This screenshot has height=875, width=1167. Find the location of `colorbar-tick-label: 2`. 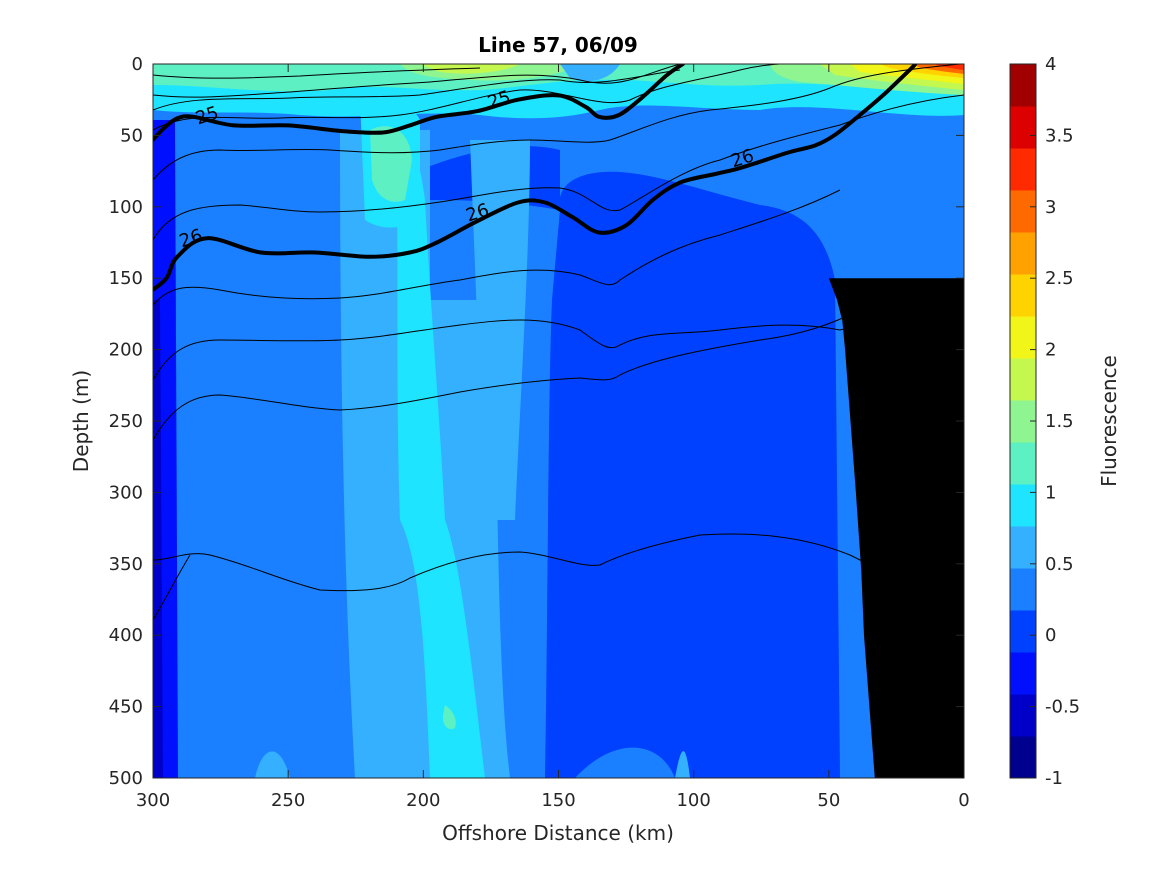

colorbar-tick-label: 2 is located at coordinates (1050, 350).